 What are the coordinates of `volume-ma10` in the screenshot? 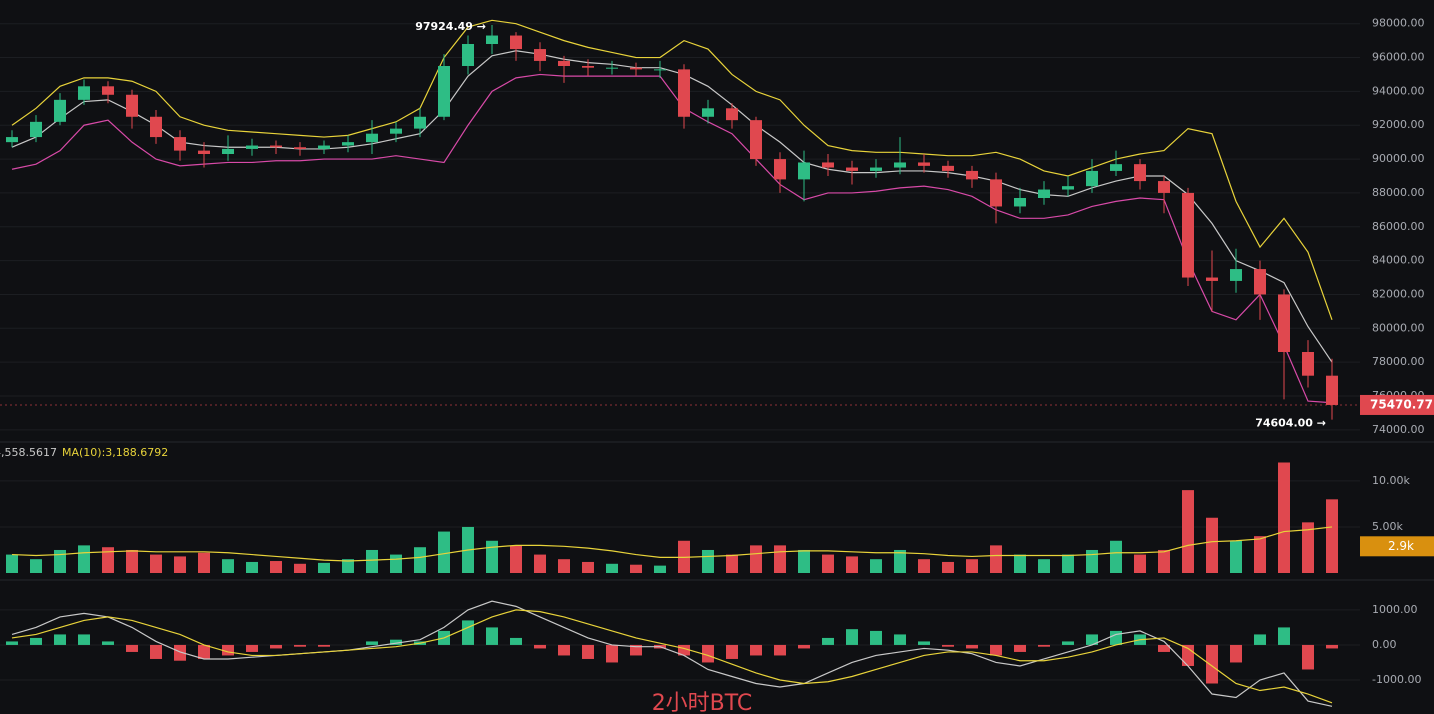 It's located at (672, 544).